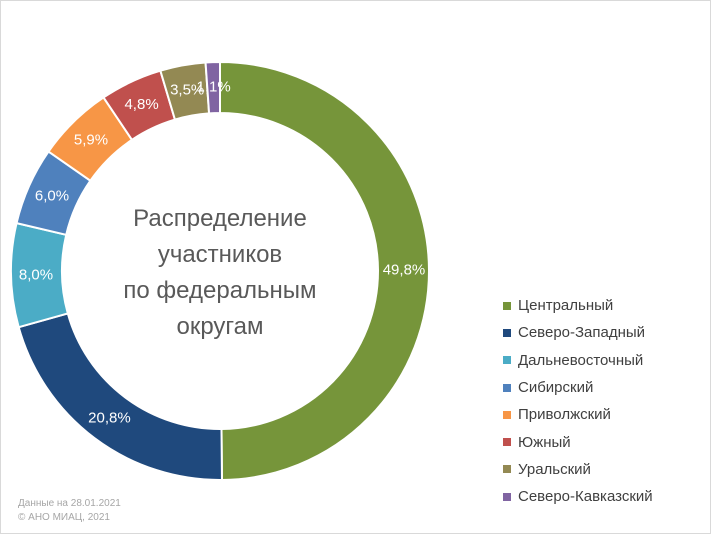 This screenshot has width=711, height=535. Describe the element at coordinates (69, 511) in the screenshot. I see `footnote: Данные на 28.01.2021 © АНО МИАЦ, 2021` at that location.